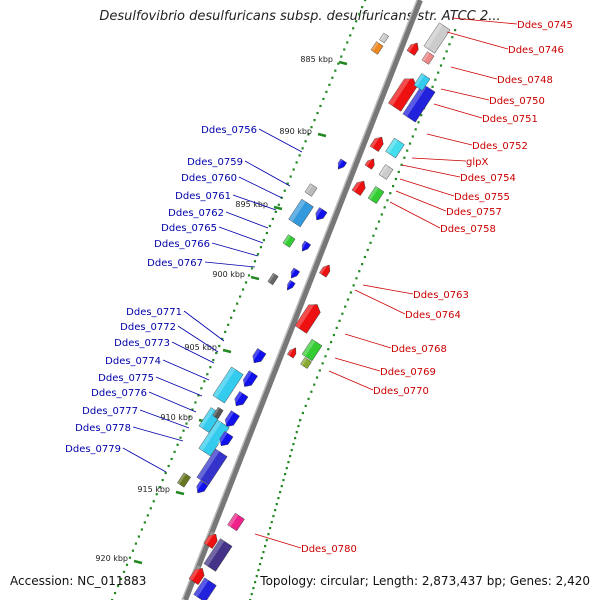 The image size is (600, 600). What do you see at coordinates (251, 204) in the screenshot?
I see `kbp-tick-label: 895 kbp` at bounding box center [251, 204].